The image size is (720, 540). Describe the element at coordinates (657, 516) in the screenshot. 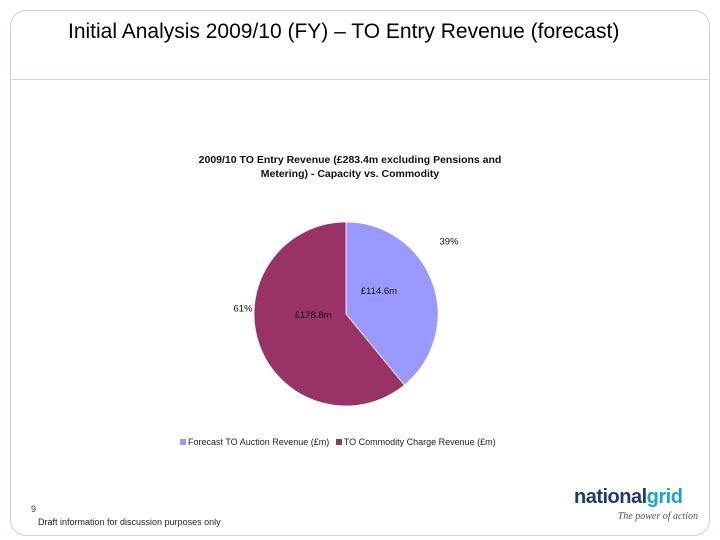

I see `logo-tagline: The power of action` at that location.